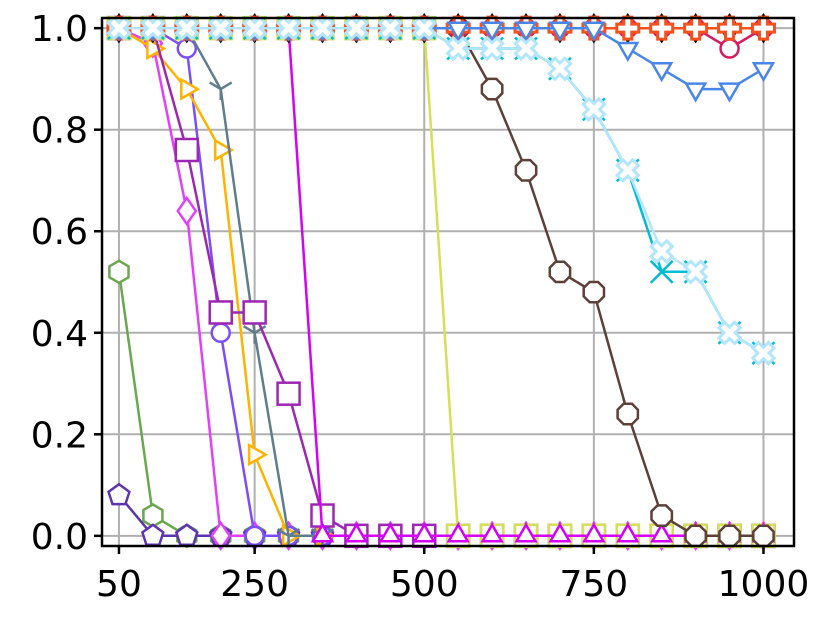  What do you see at coordinates (59, 334) in the screenshot?
I see `y-tick-label: 0.4` at bounding box center [59, 334].